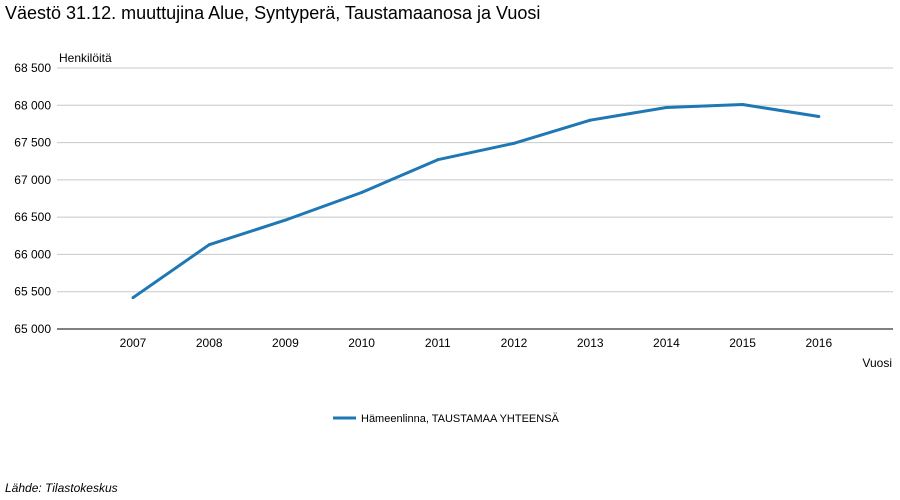 This screenshot has width=900, height=500. What do you see at coordinates (32, 143) in the screenshot?
I see `y-tick-label: 67 500` at bounding box center [32, 143].